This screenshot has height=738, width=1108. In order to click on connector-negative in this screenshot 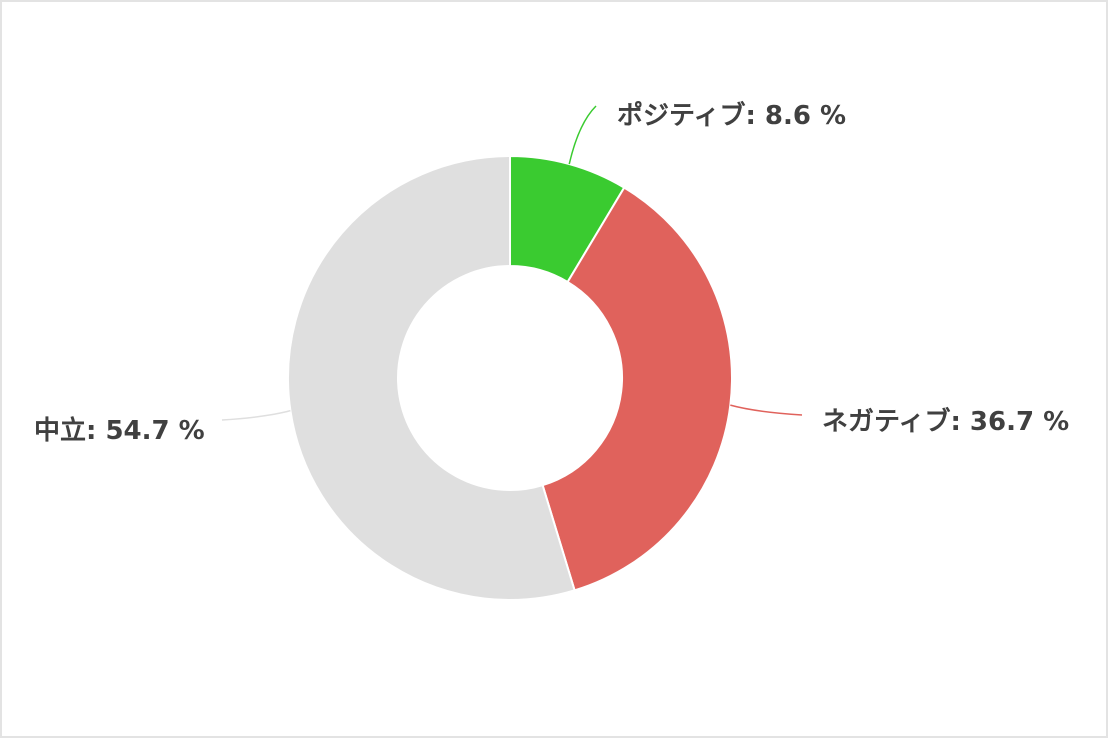, I will do `click(766, 410)`.